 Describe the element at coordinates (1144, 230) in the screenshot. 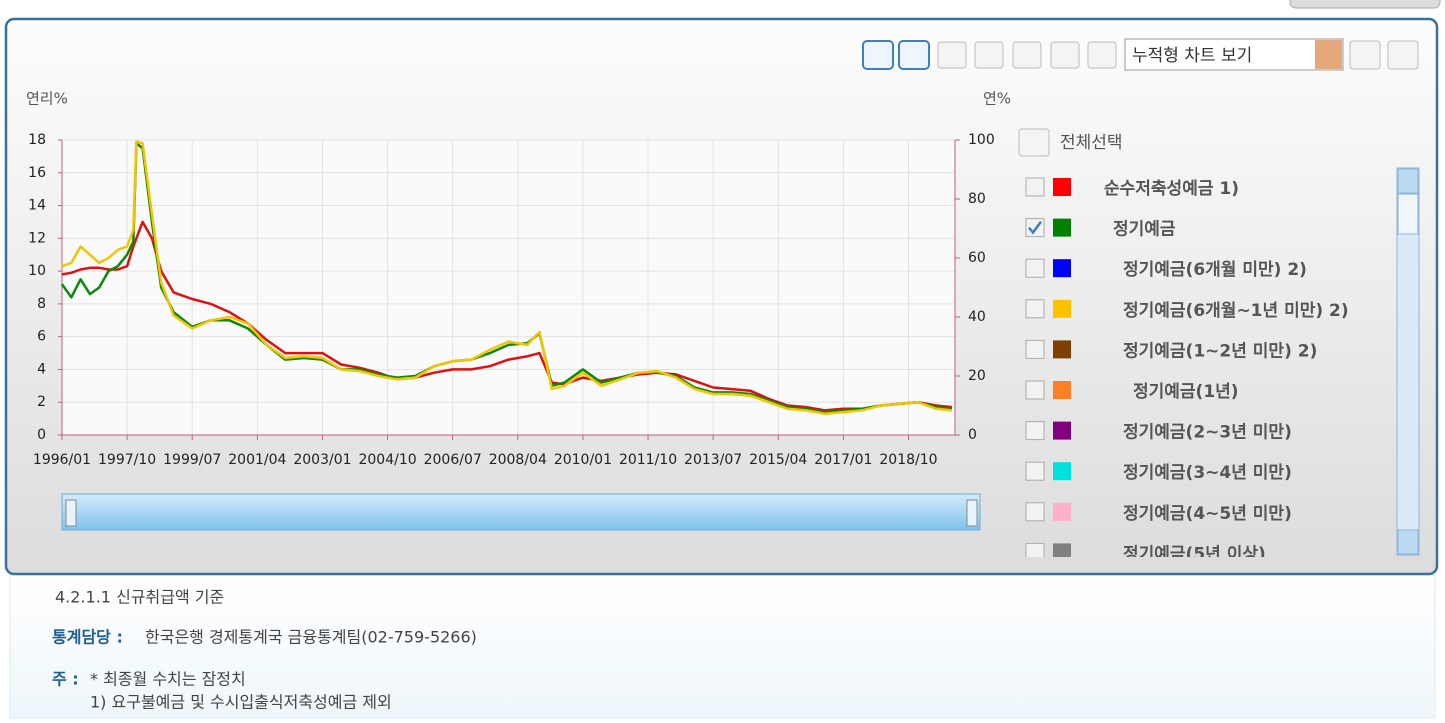

I see `legend-text: 정기예금` at that location.